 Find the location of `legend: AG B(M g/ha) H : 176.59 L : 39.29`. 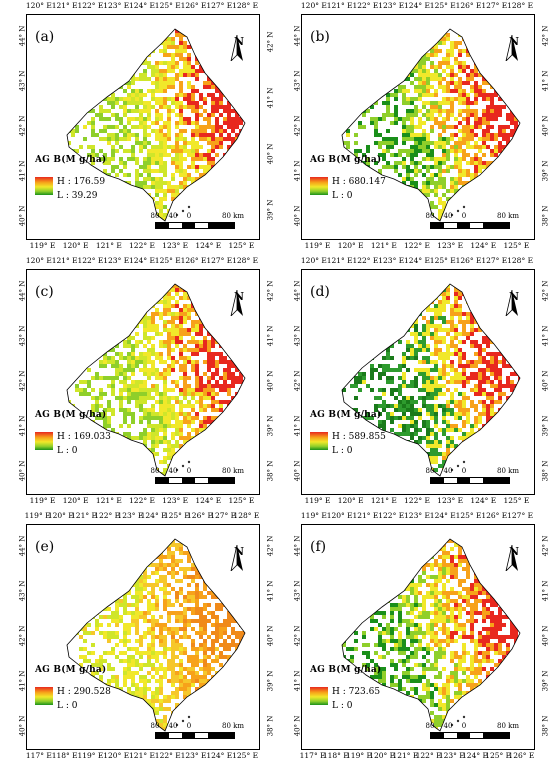

legend: AG B(M g/ha) H : 176.59 L : 39.29 is located at coordinates (95, 178).